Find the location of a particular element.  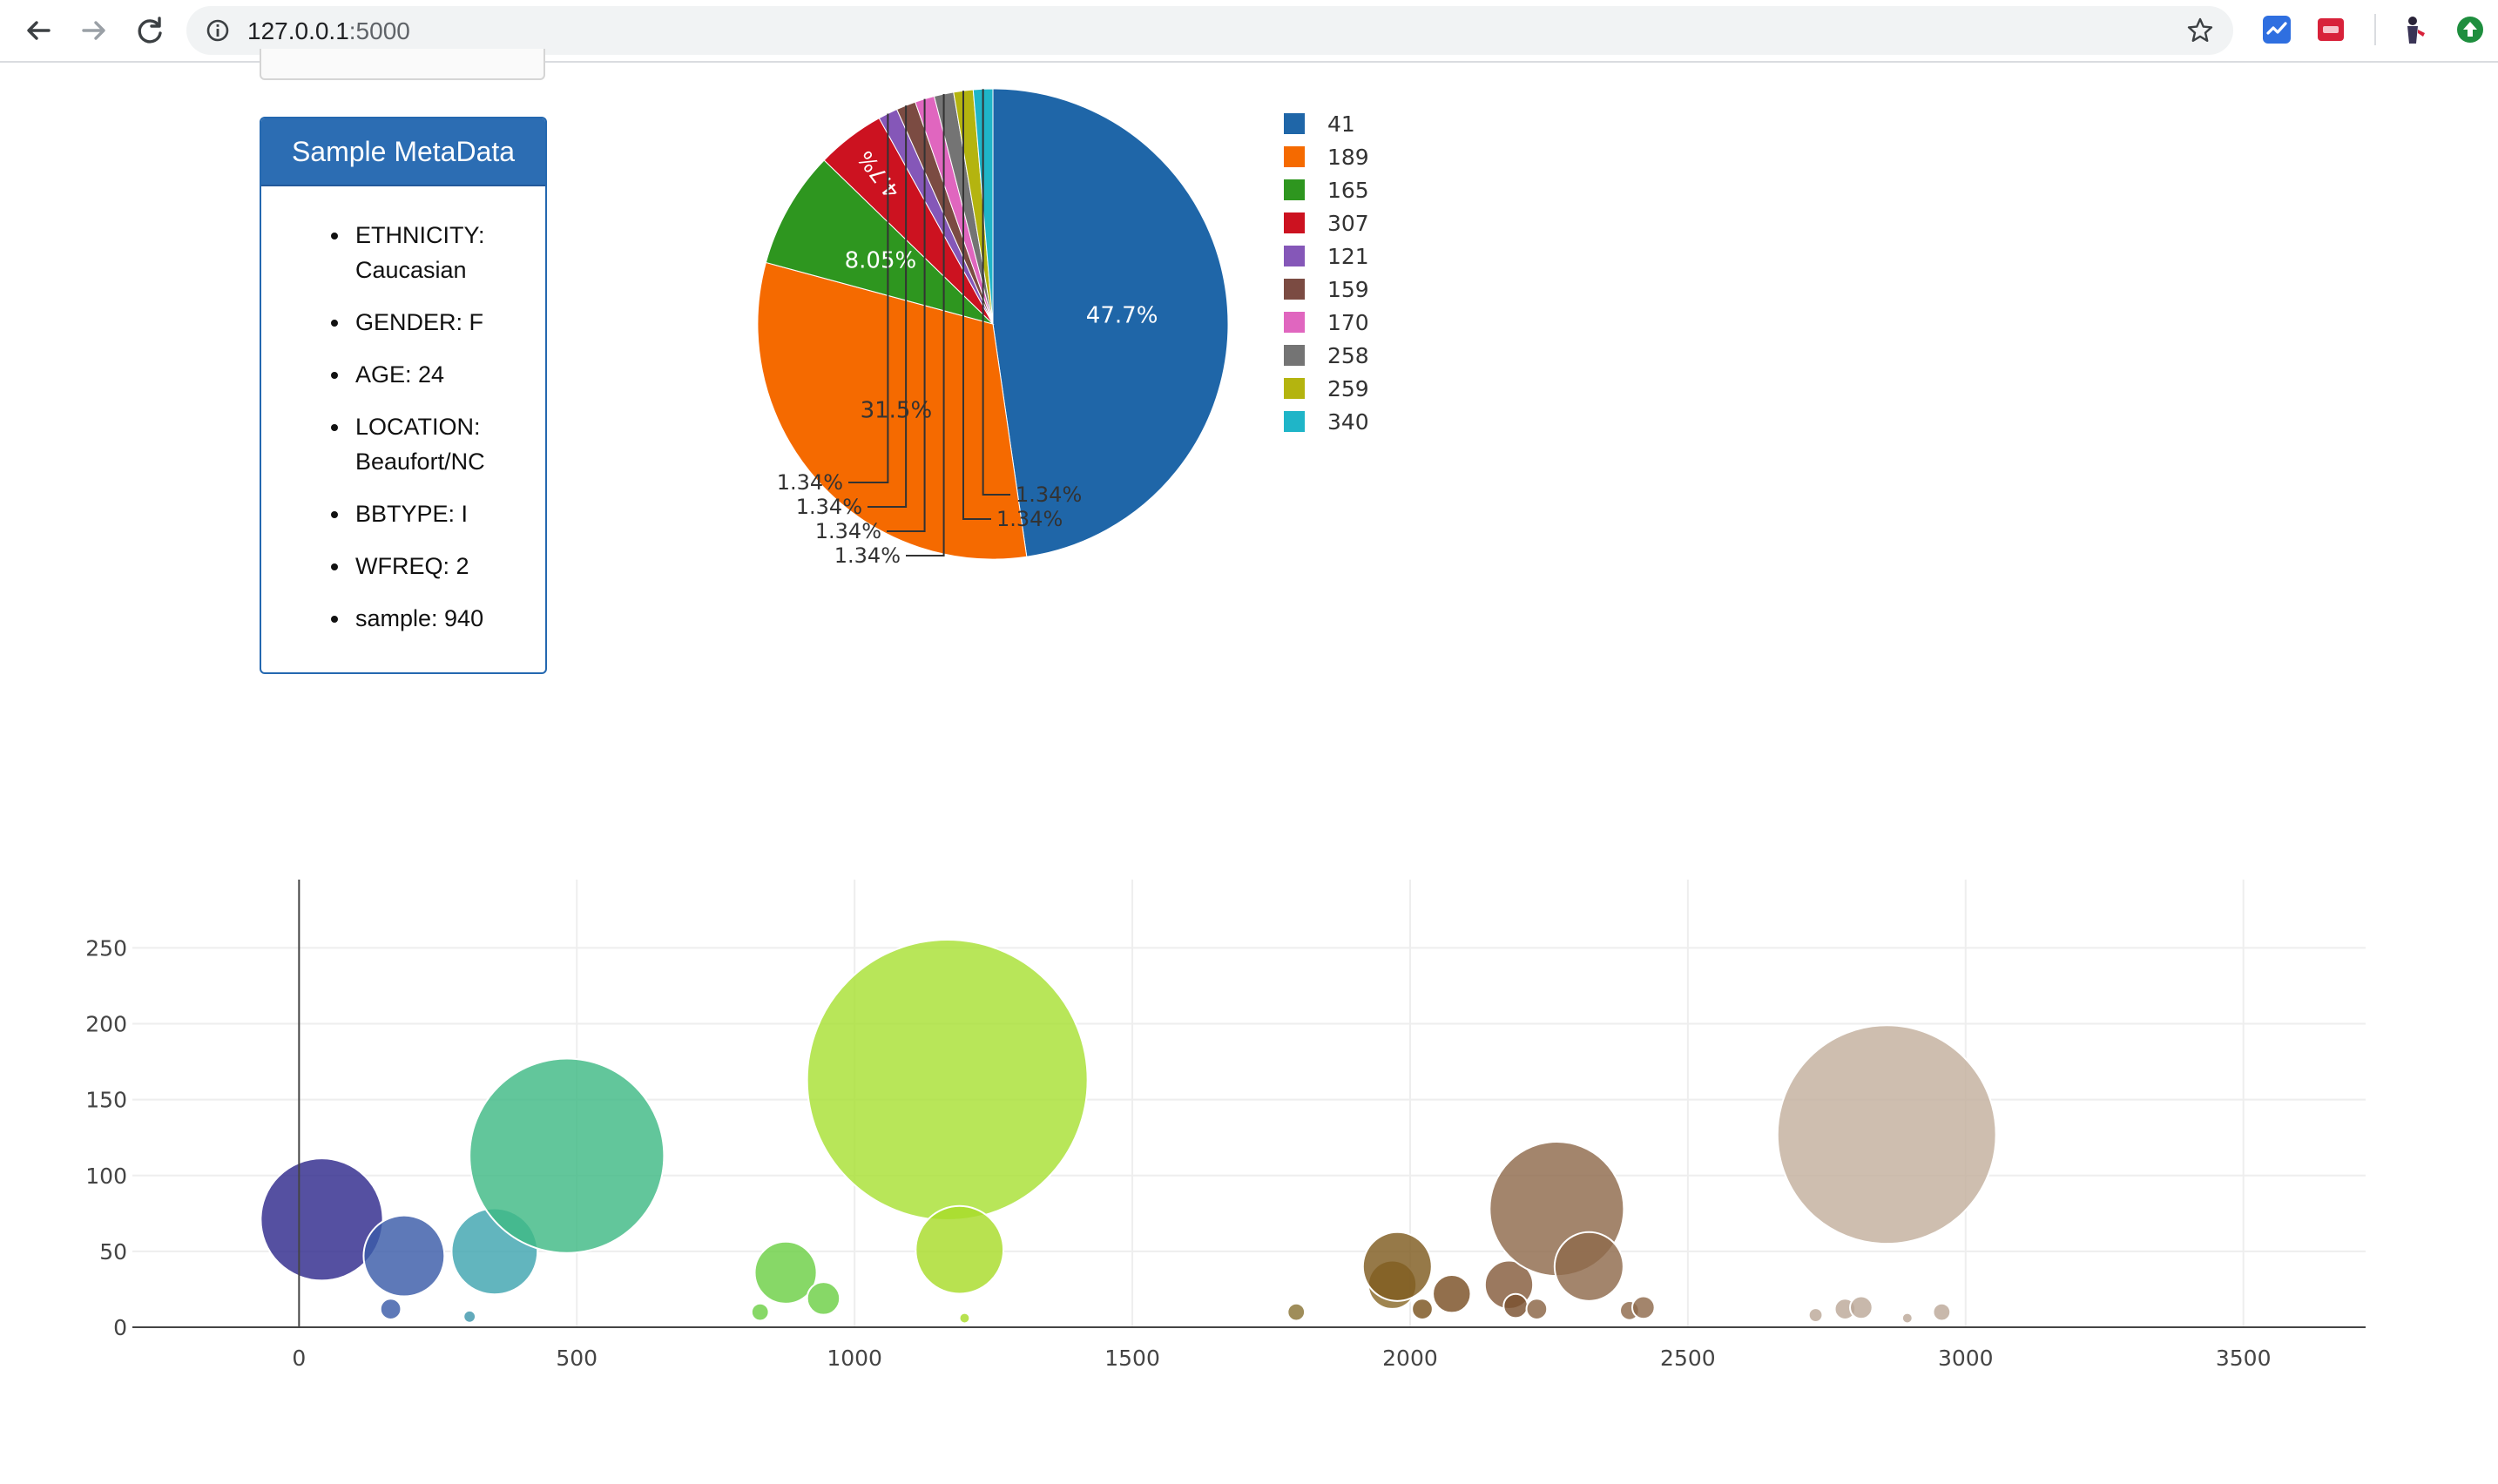

x-tick-label: 3000 is located at coordinates (1966, 1358).